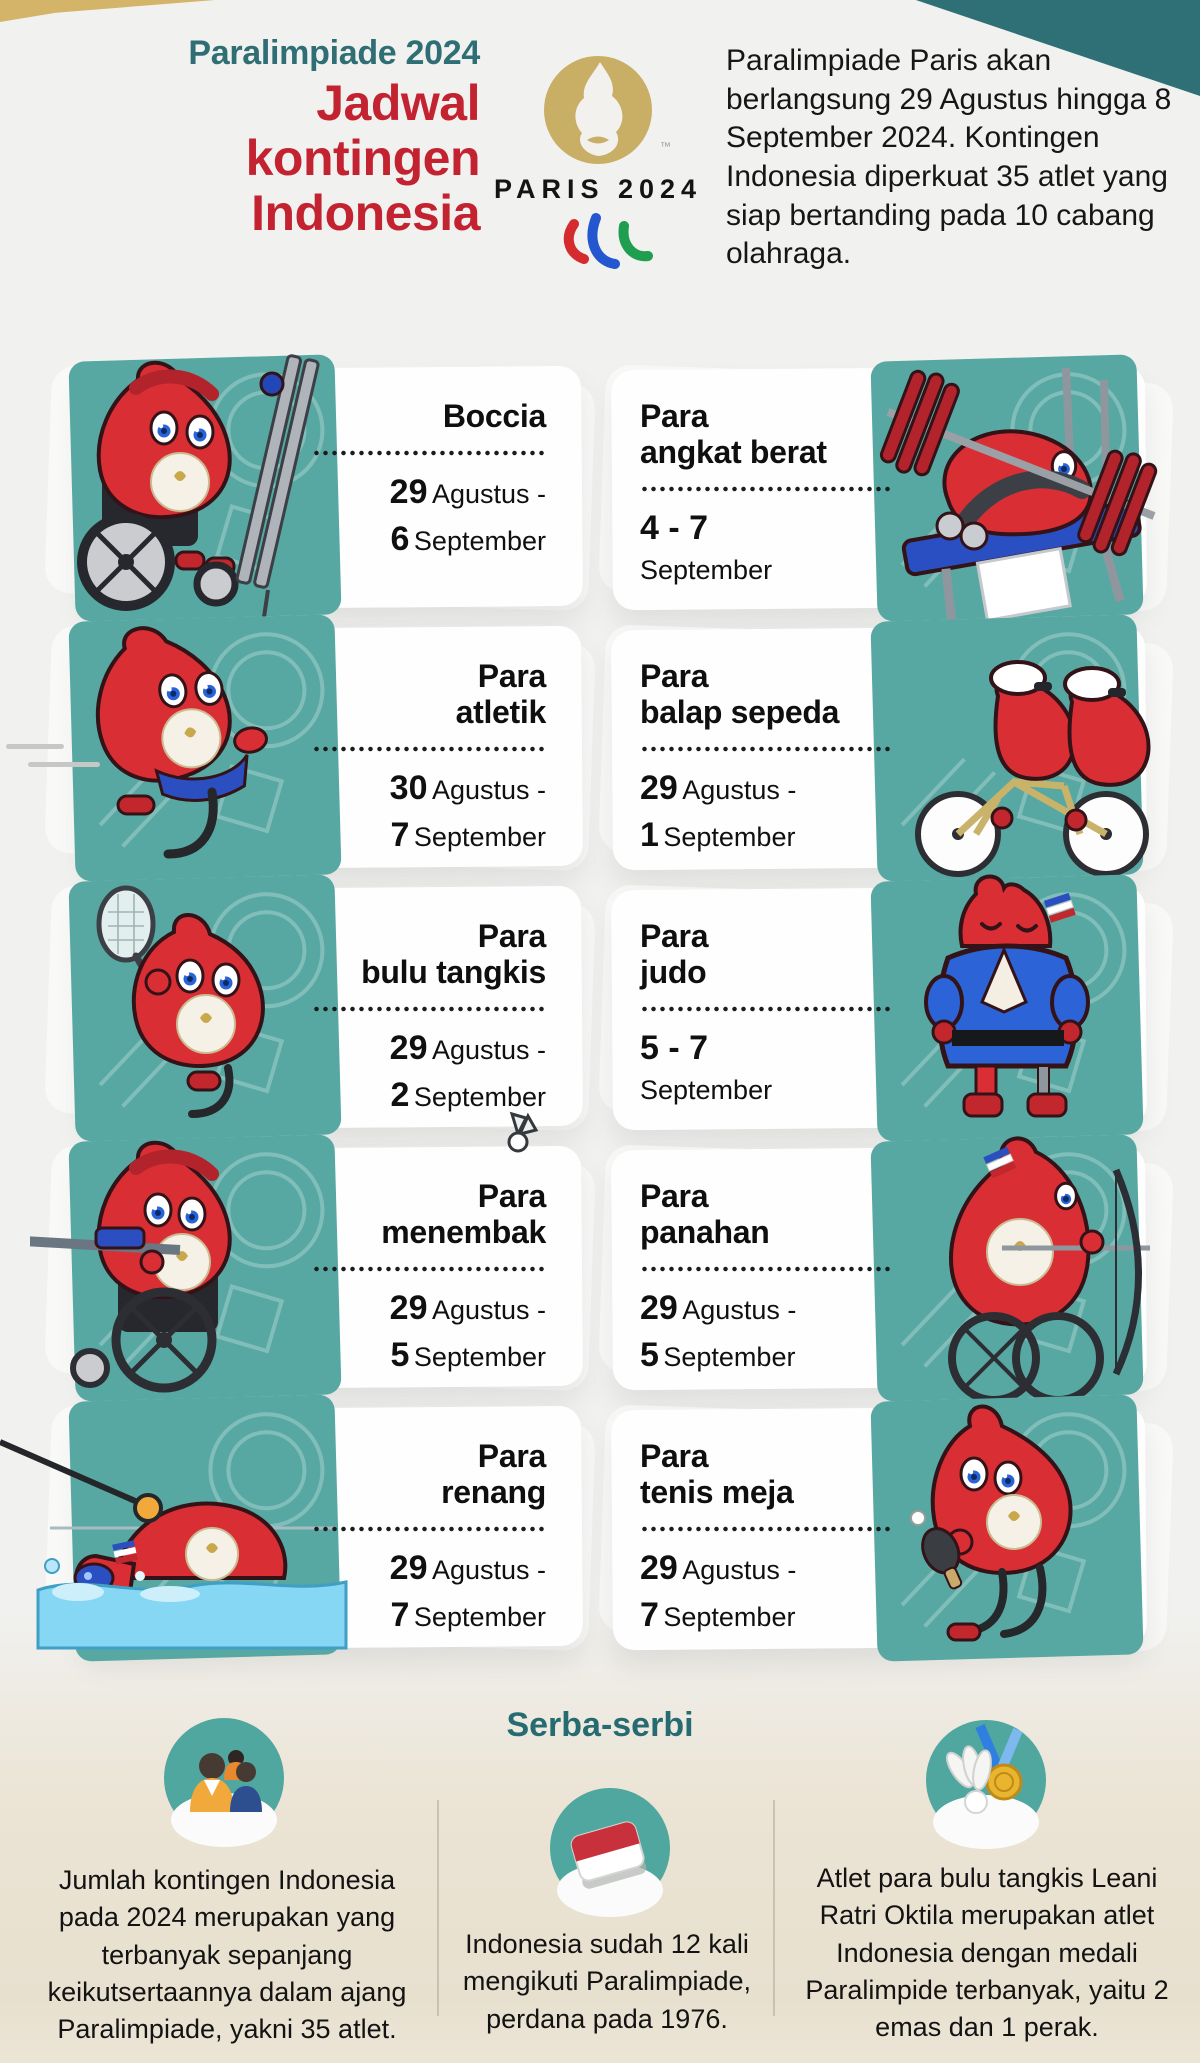 The width and height of the screenshot is (1200, 2063). Describe the element at coordinates (334, 53) in the screenshot. I see `kicker-text: Paralimpiade 2024` at that location.